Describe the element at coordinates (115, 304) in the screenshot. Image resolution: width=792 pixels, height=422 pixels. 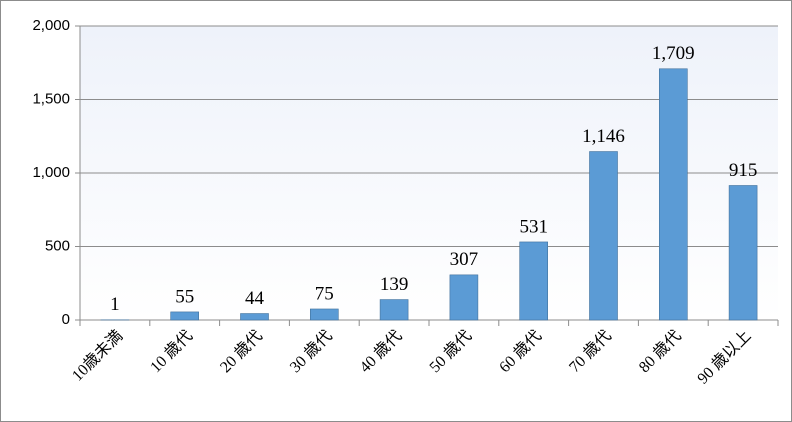
I see `data-label: 1` at that location.